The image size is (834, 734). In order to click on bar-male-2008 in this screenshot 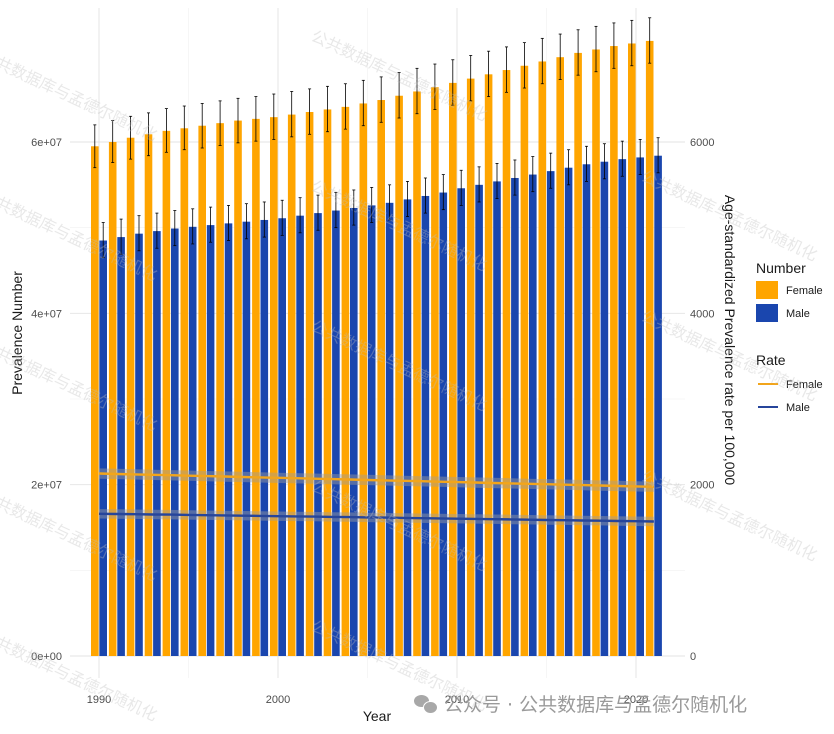, I will do `click(425, 425)`.